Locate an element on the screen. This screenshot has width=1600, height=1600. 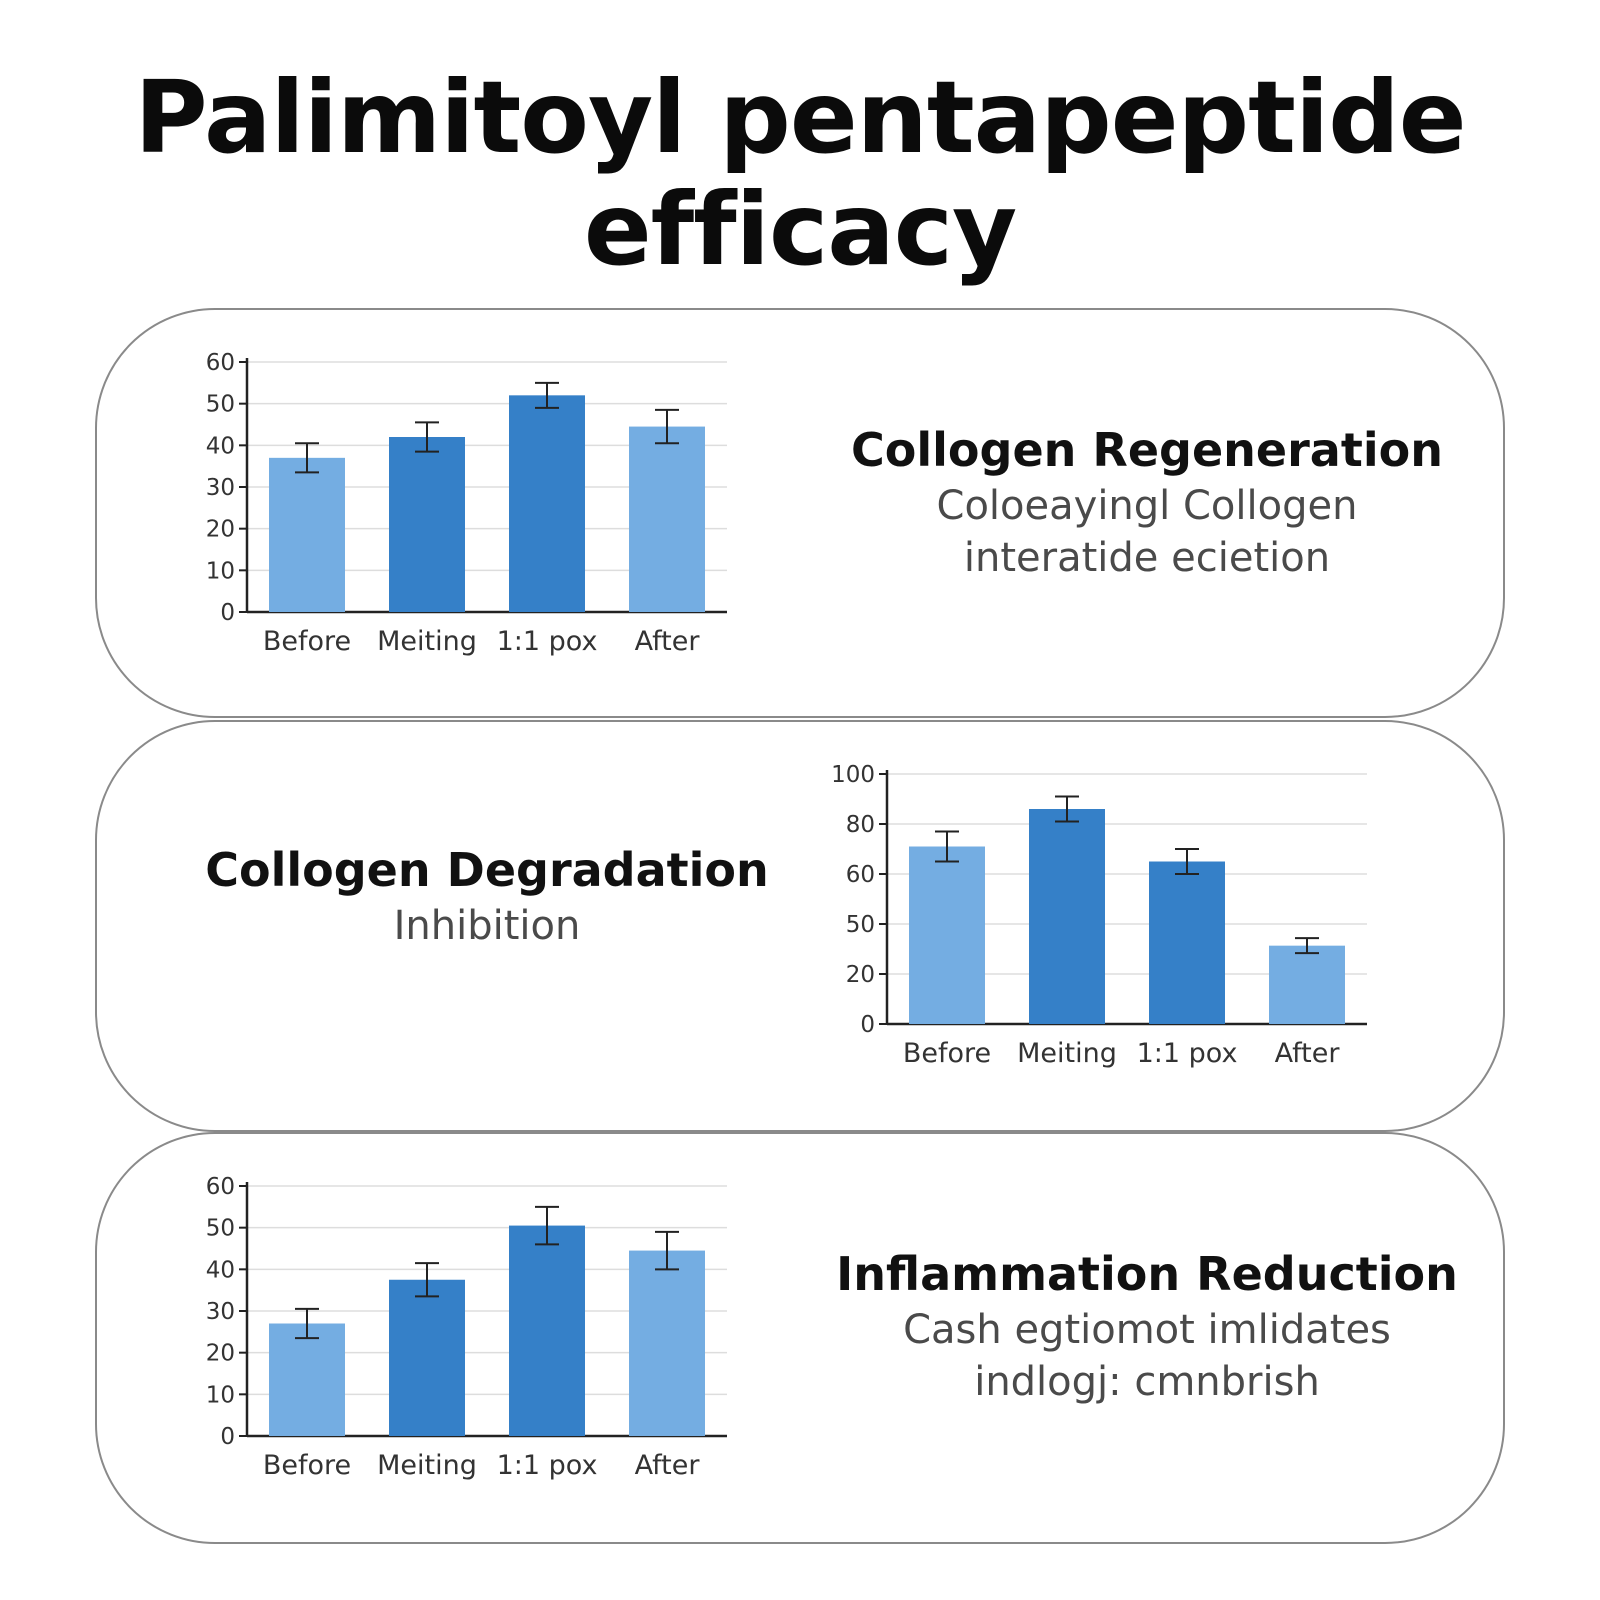
panel-text: Collogen Degradation Inhibition is located at coordinates (487, 896).